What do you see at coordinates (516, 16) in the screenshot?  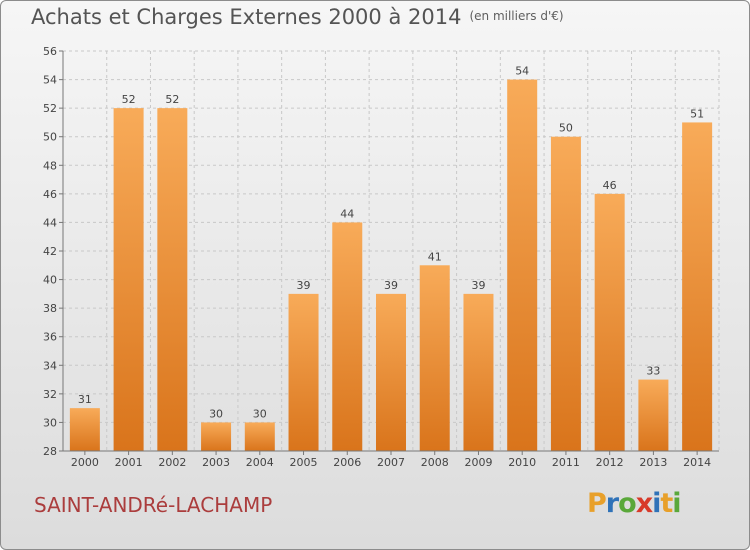 I see `chart-unit: (en milliers d'€)` at bounding box center [516, 16].